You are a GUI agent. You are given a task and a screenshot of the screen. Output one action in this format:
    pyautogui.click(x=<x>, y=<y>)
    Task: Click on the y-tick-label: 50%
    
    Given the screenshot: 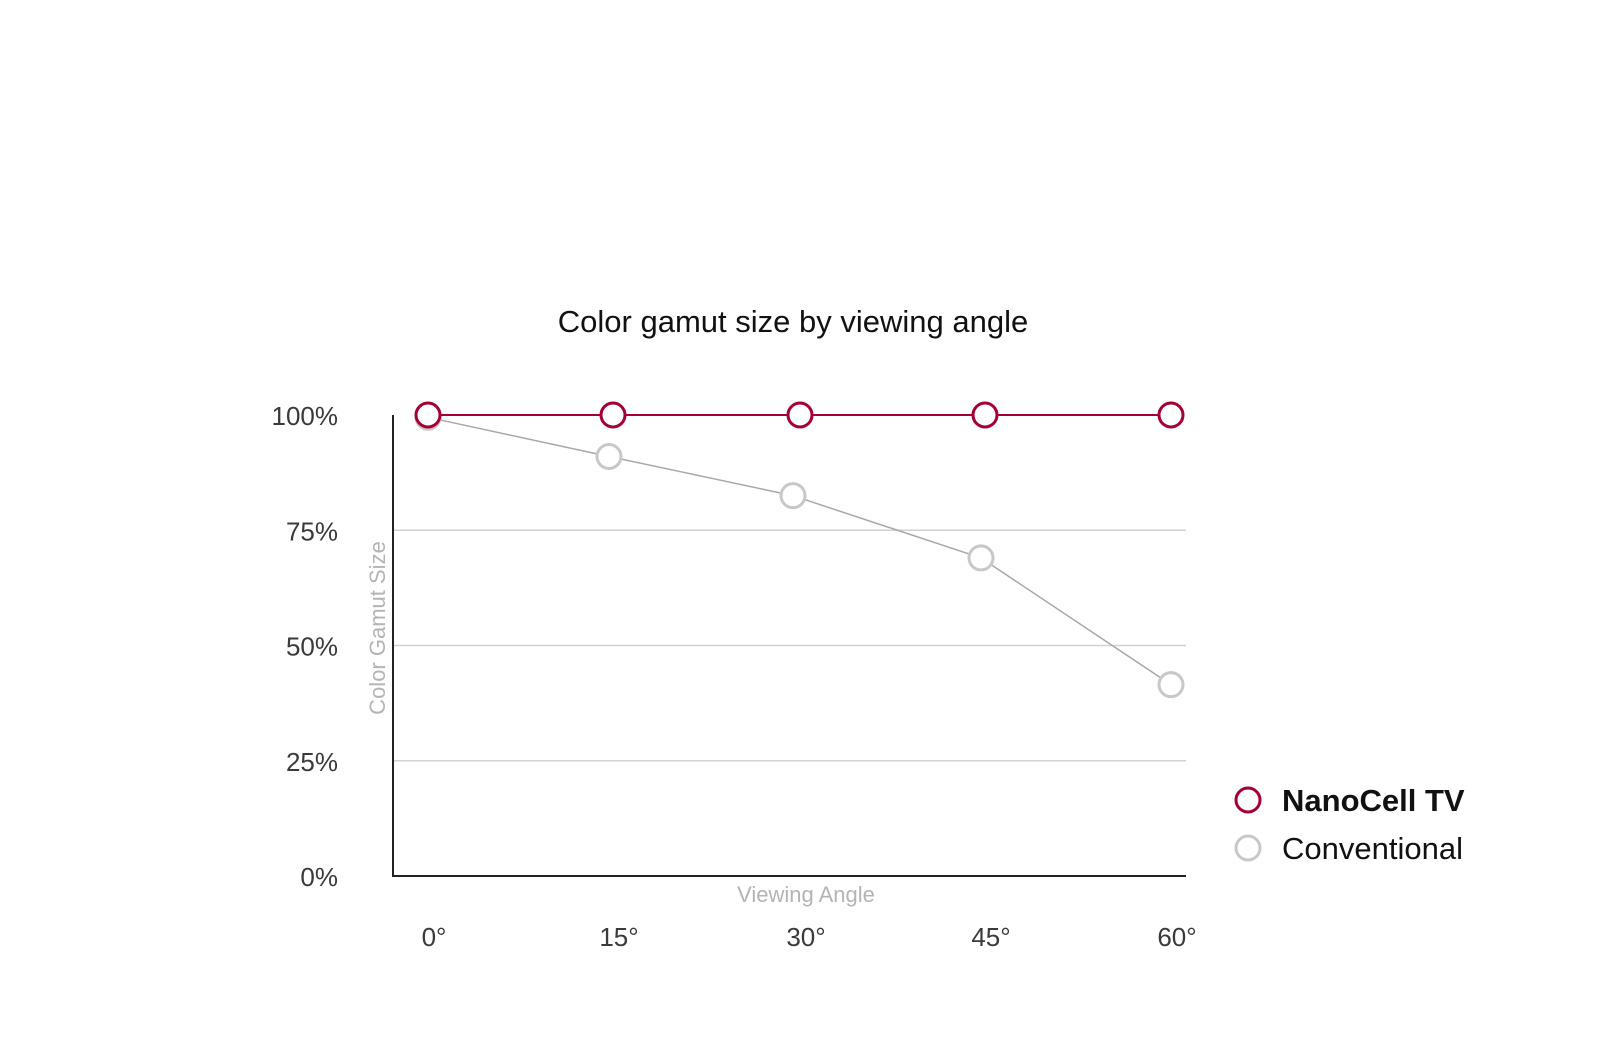 What is the action you would take?
    pyautogui.click(x=312, y=647)
    